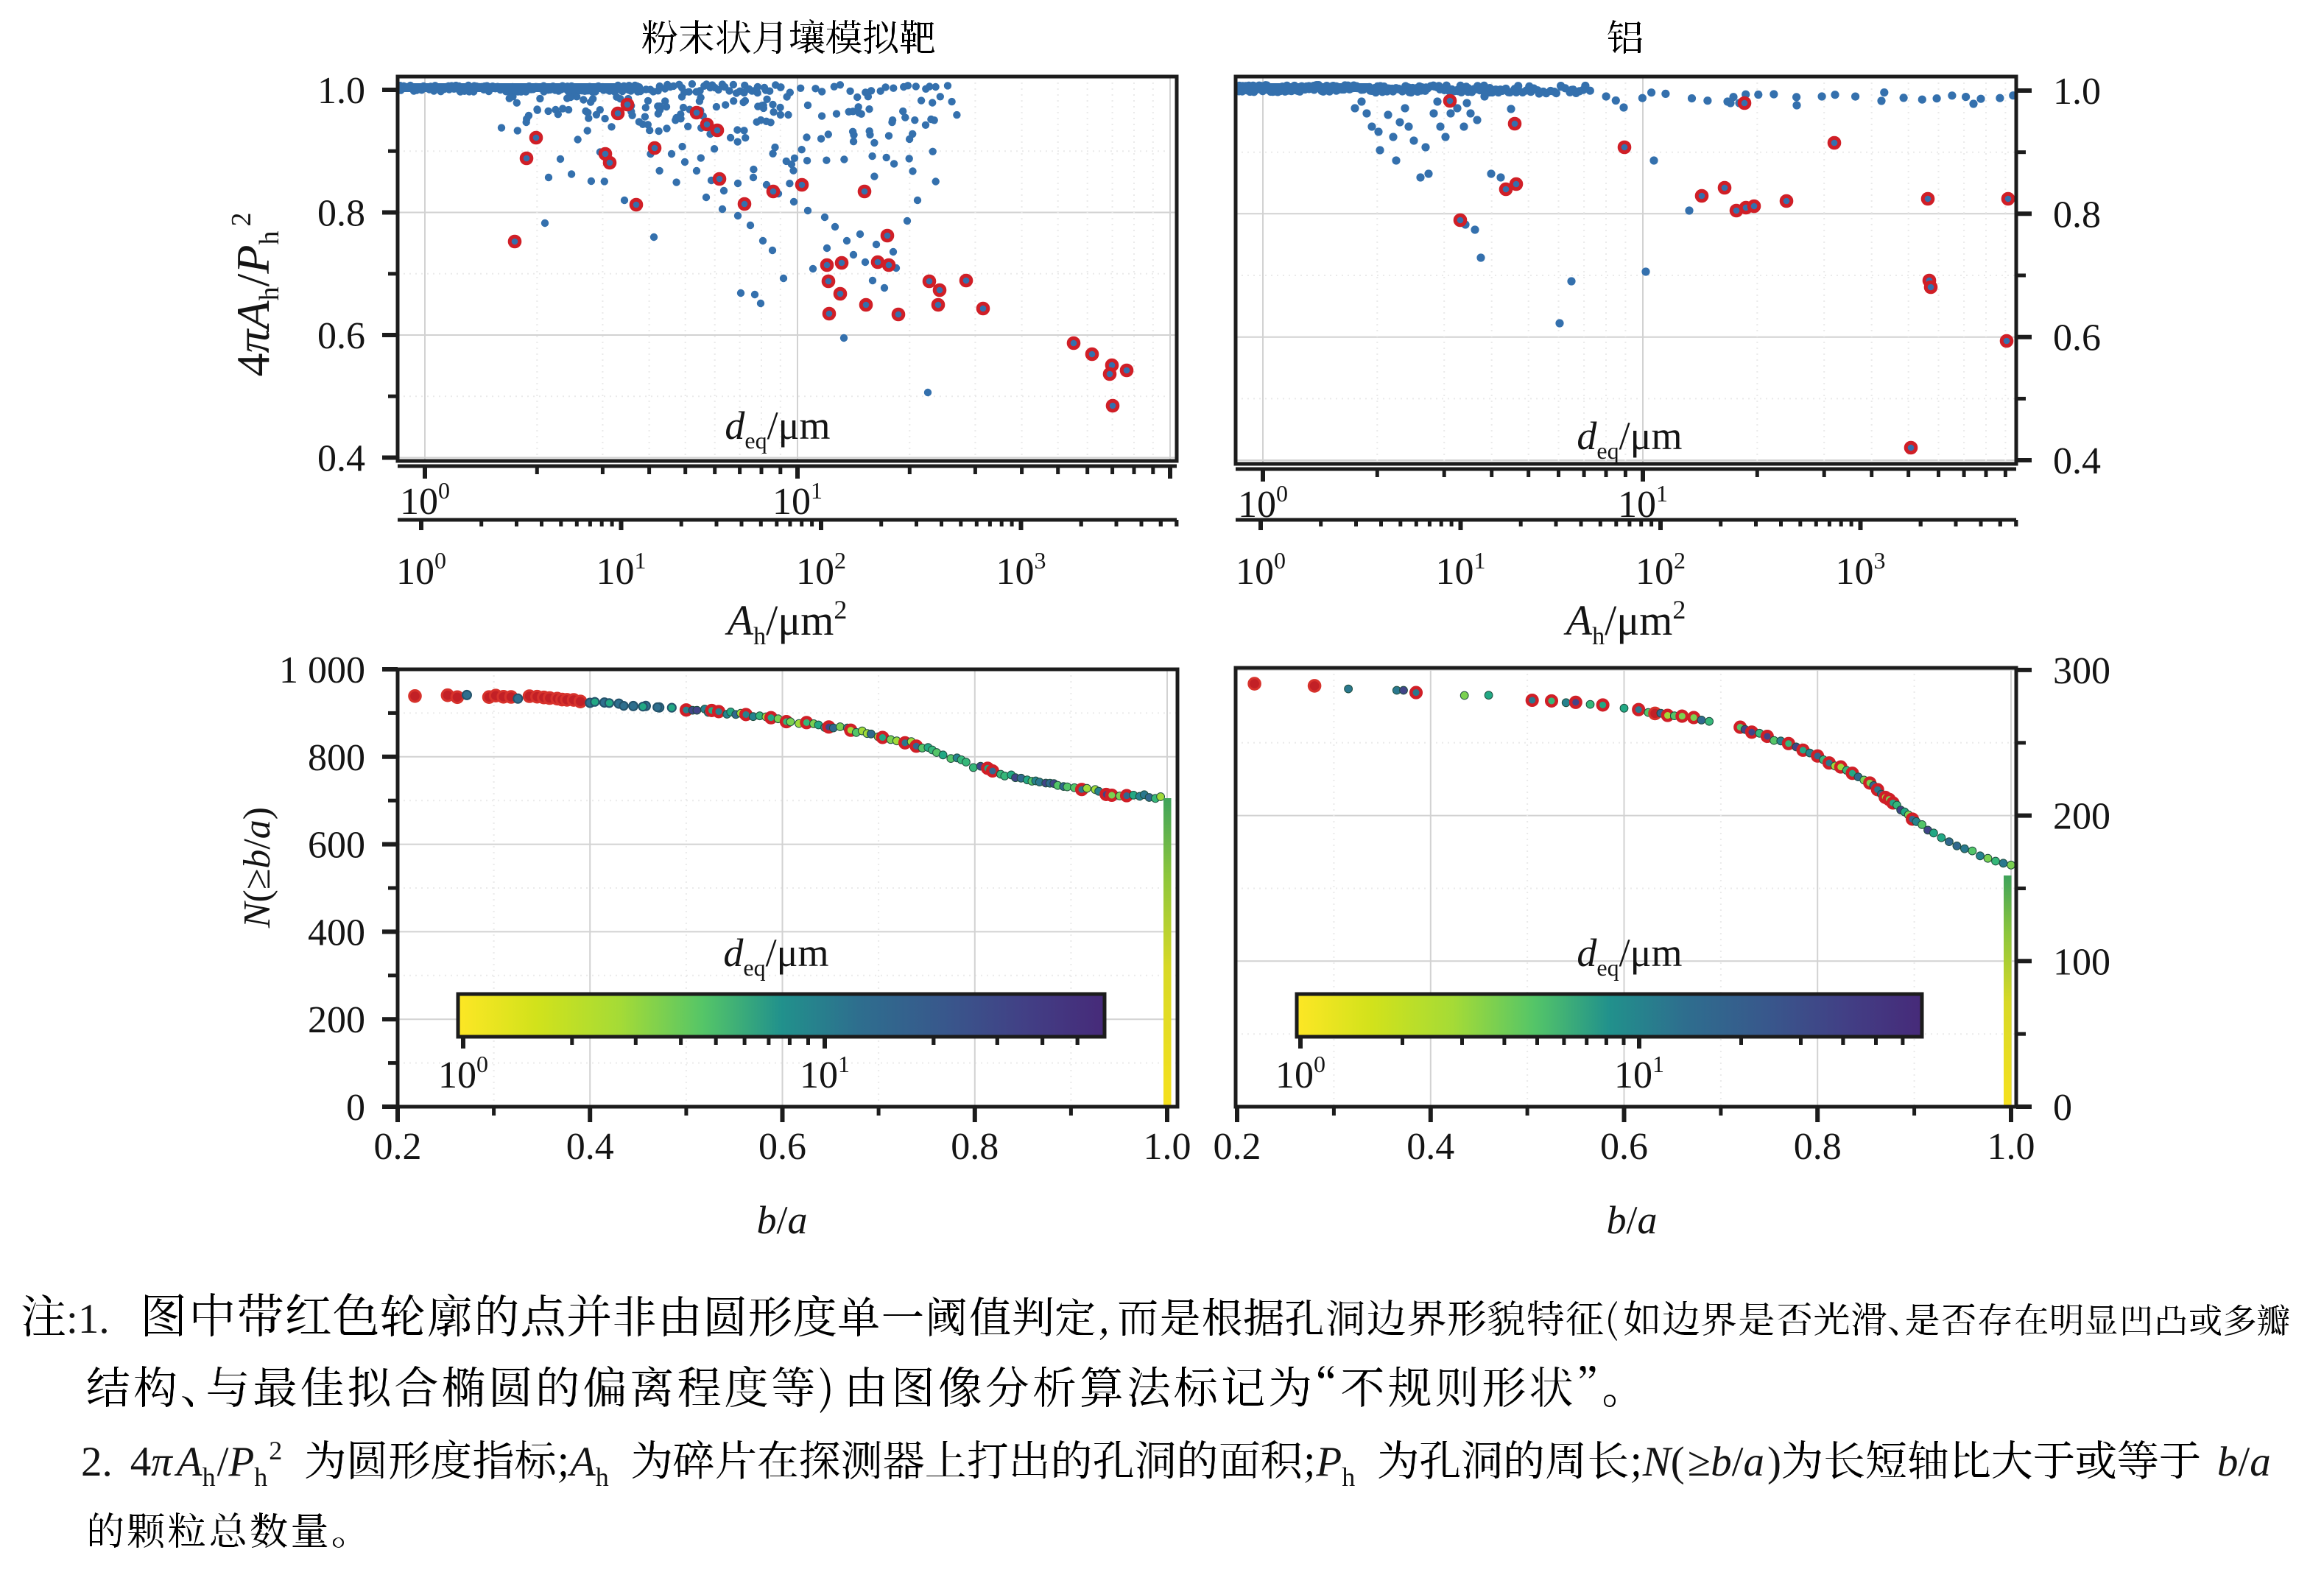  I want to click on svg-text: 800, so click(337, 758).